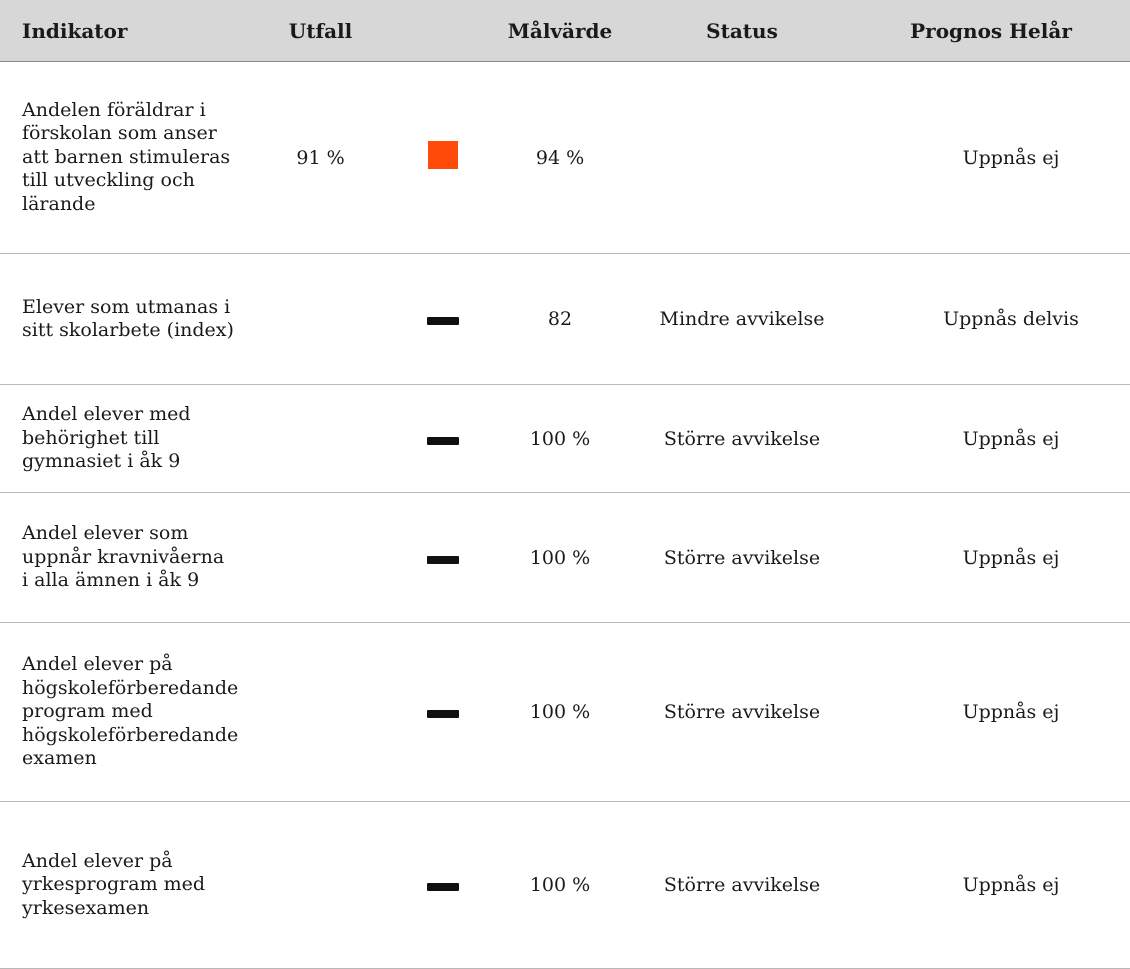 The image size is (1130, 969). What do you see at coordinates (742, 31) in the screenshot?
I see `header-status: Status` at bounding box center [742, 31].